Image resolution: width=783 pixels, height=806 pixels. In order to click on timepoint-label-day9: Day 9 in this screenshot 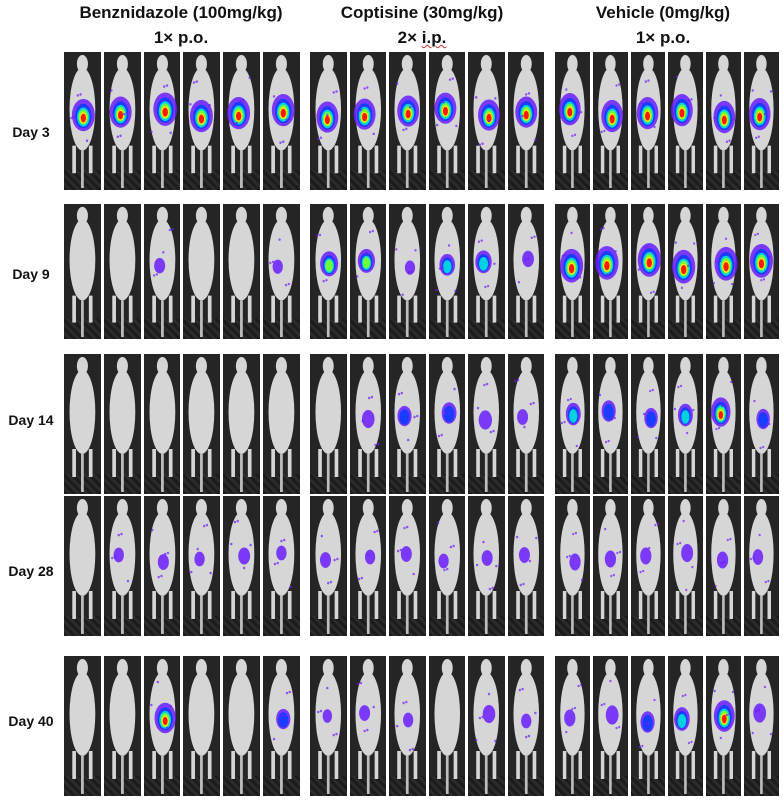, I will do `click(31, 274)`.